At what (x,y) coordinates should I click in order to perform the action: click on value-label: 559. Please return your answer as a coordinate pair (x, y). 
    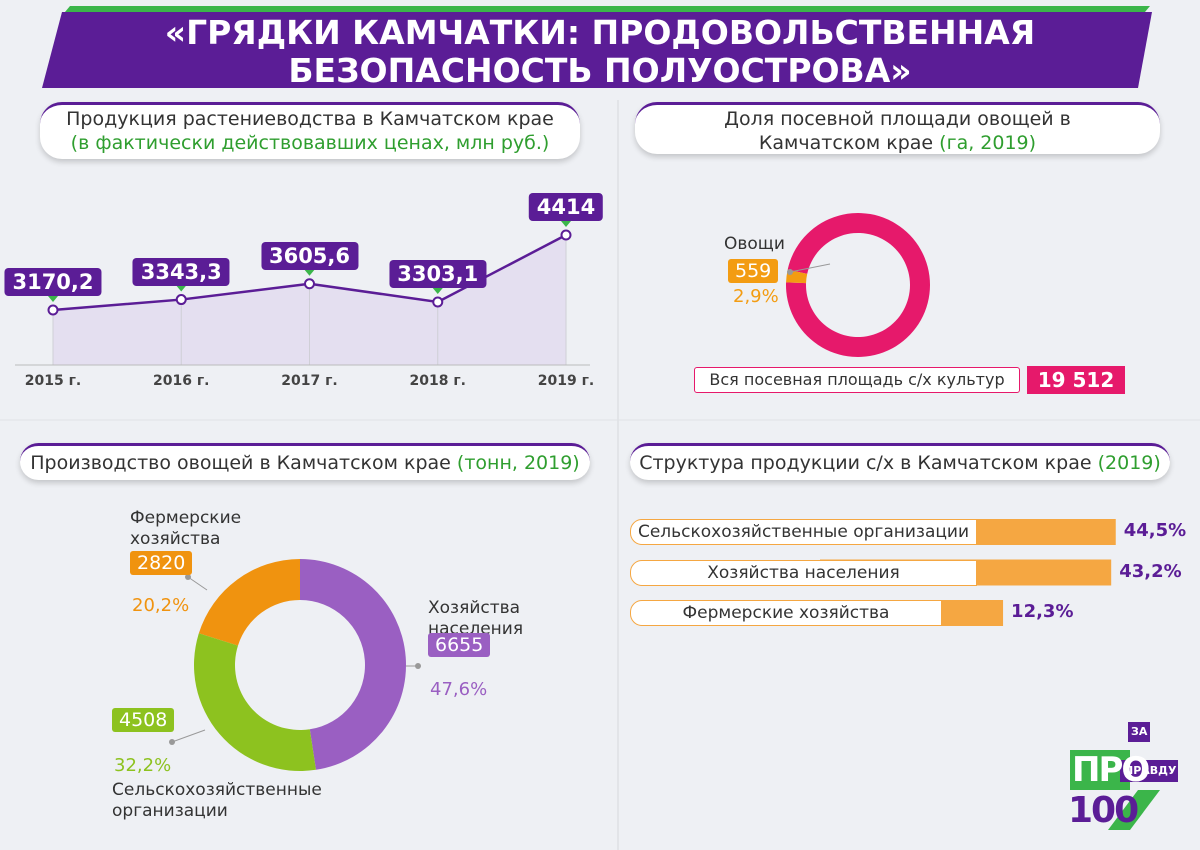
    Looking at the image, I should click on (753, 271).